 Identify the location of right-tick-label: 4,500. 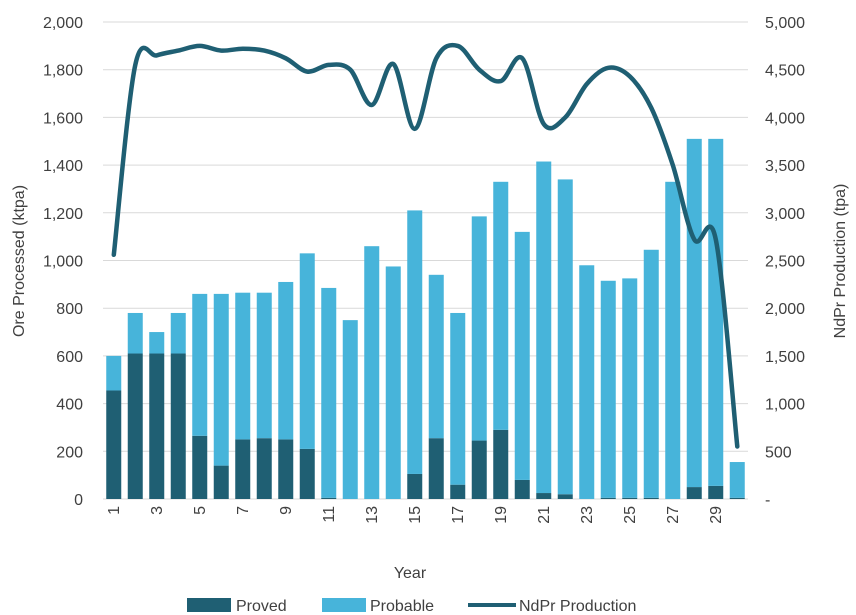
(785, 71).